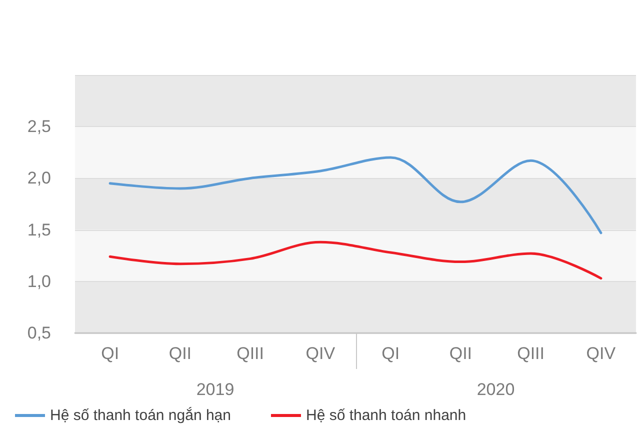 This screenshot has width=637, height=430. What do you see at coordinates (215, 389) in the screenshot?
I see `text: 2019` at bounding box center [215, 389].